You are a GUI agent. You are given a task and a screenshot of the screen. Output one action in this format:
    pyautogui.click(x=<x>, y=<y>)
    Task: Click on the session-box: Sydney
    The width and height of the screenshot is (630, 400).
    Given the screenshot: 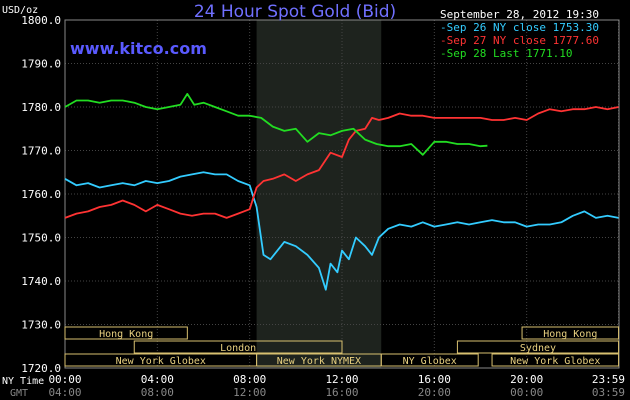 What is the action you would take?
    pyautogui.click(x=538, y=347)
    